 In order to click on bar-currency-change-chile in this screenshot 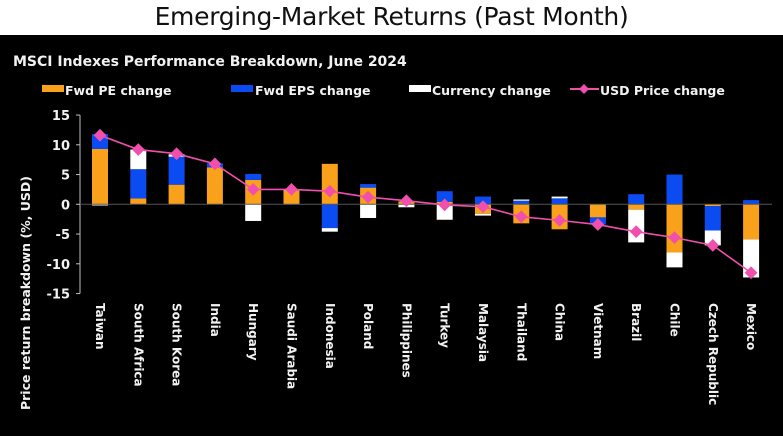, I will do `click(674, 260)`.